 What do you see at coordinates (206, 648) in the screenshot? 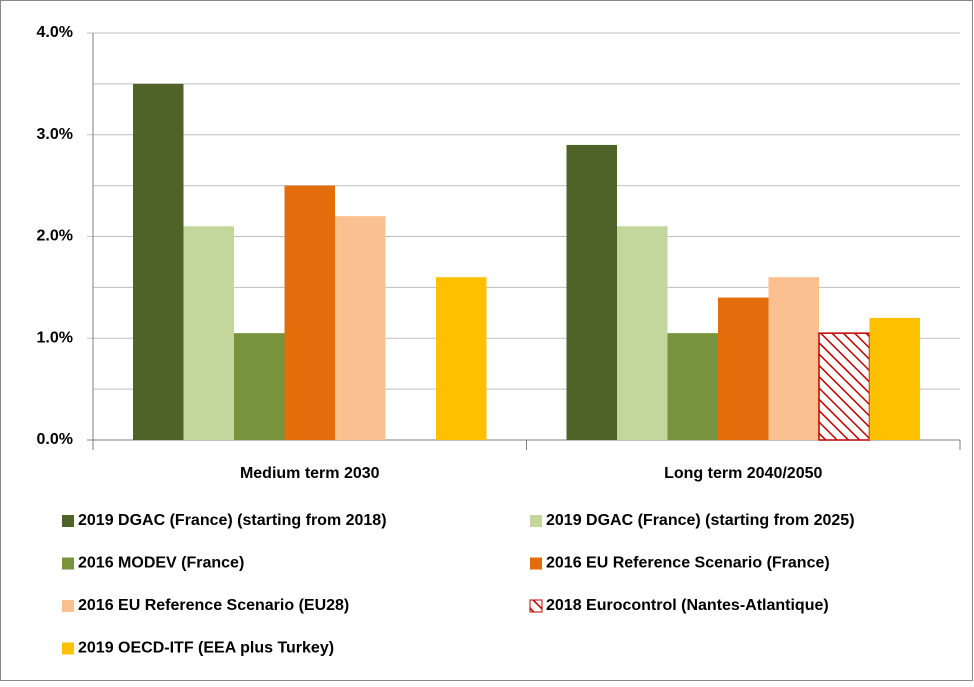
I see `legend-label: 2019 OECD-ITF (EEA plus Turkey)` at bounding box center [206, 648].